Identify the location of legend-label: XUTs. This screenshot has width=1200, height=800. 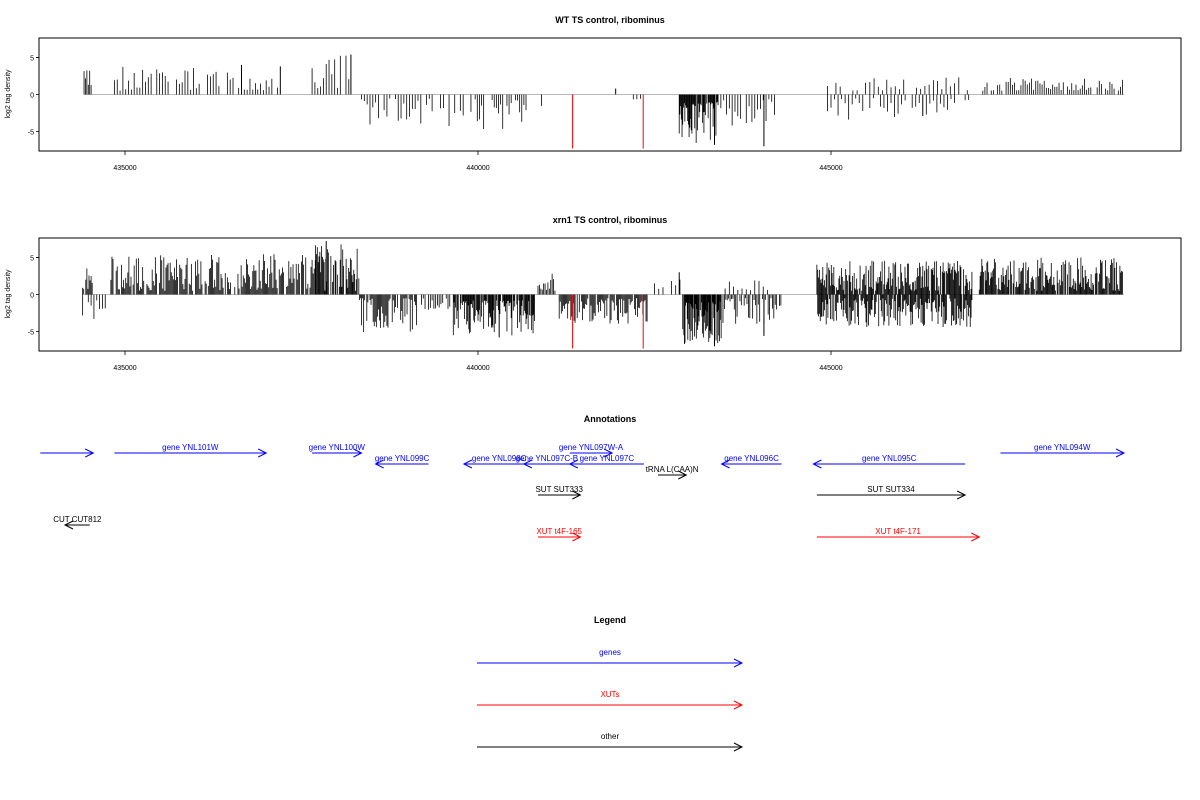
(609, 694).